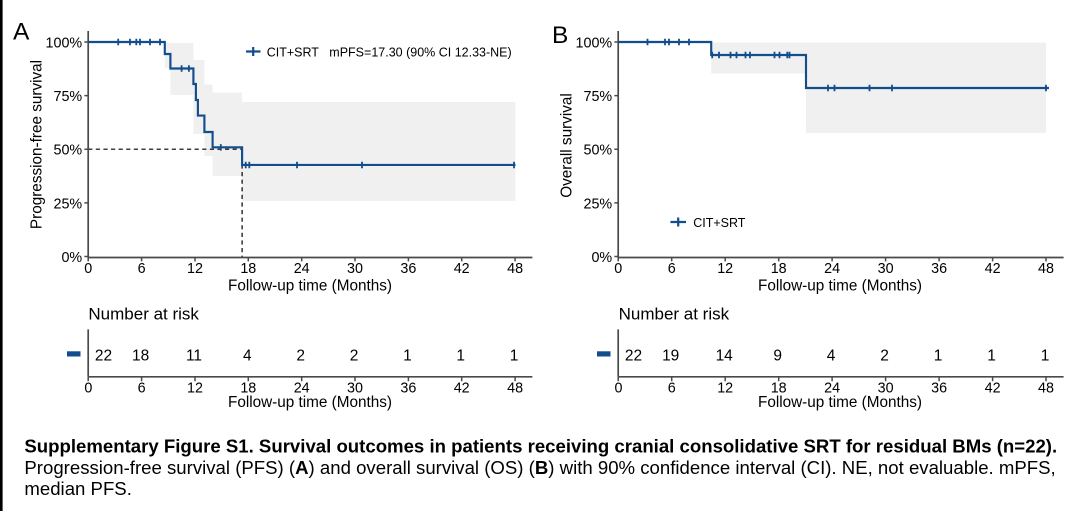 Image resolution: width=1080 pixels, height=517 pixels. What do you see at coordinates (567, 145) in the screenshot?
I see `svg-text: Overall survival` at bounding box center [567, 145].